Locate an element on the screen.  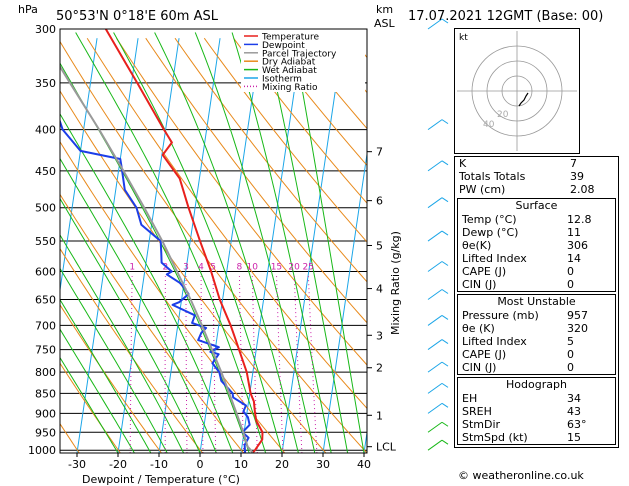
surface-value: 12.8 is located at coordinates (579, 219).